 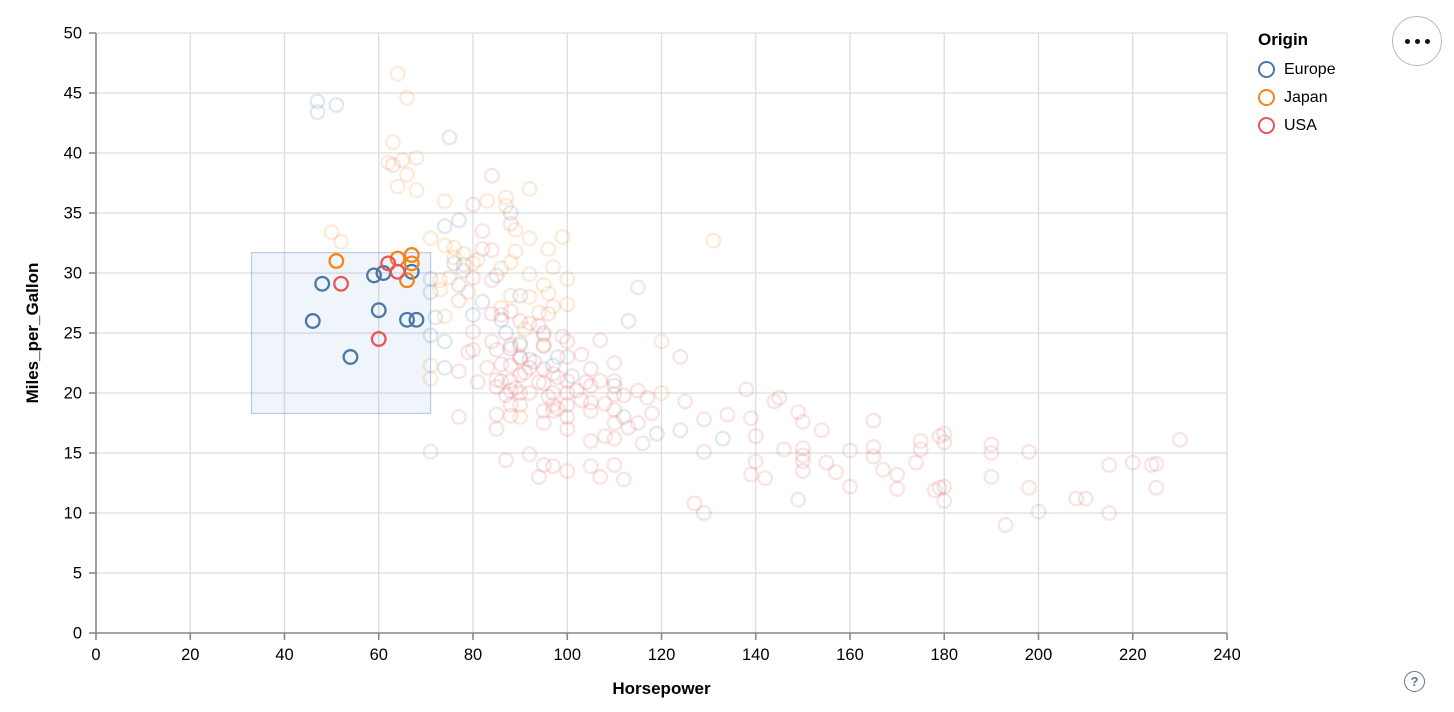 I want to click on data-point-usa-selected, so click(x=397, y=271).